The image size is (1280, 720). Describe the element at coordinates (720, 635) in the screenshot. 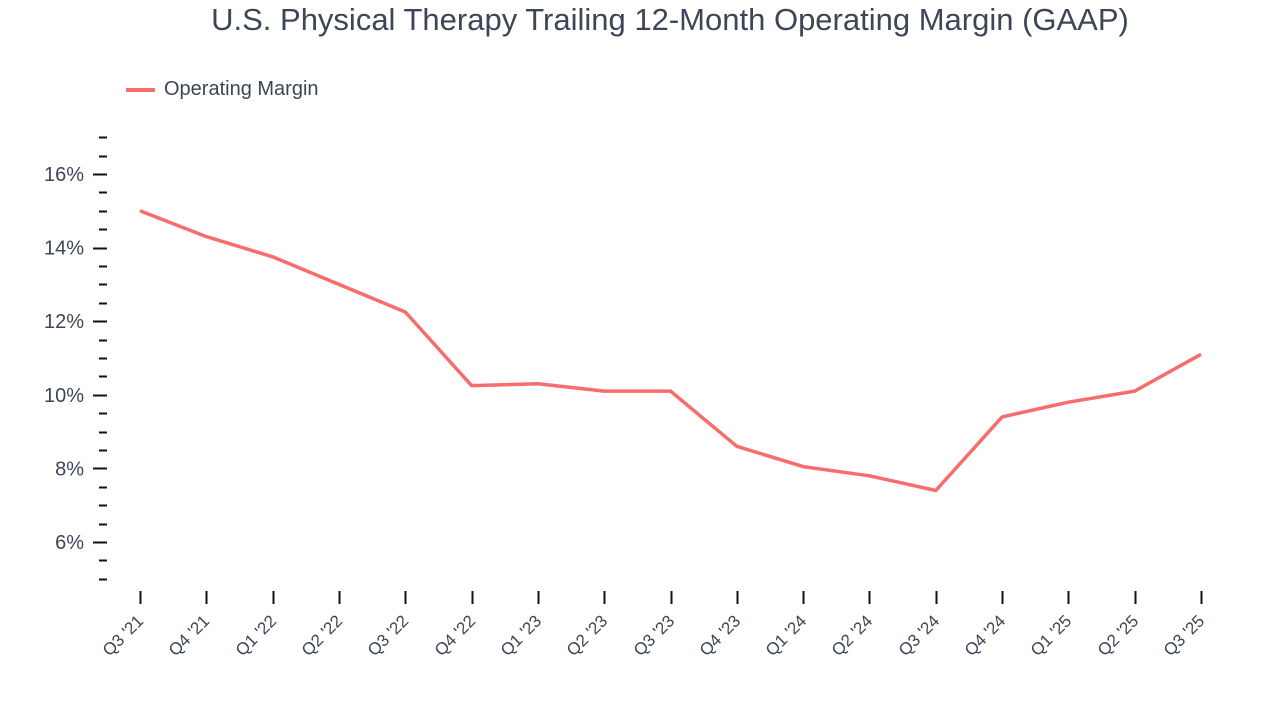

I see `x-tick-label: Q4 '23` at that location.